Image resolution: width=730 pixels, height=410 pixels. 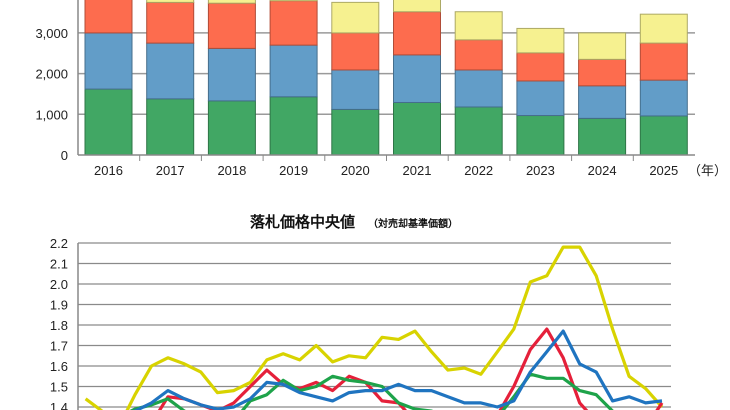 I want to click on bar-2019-red, so click(x=293, y=23).